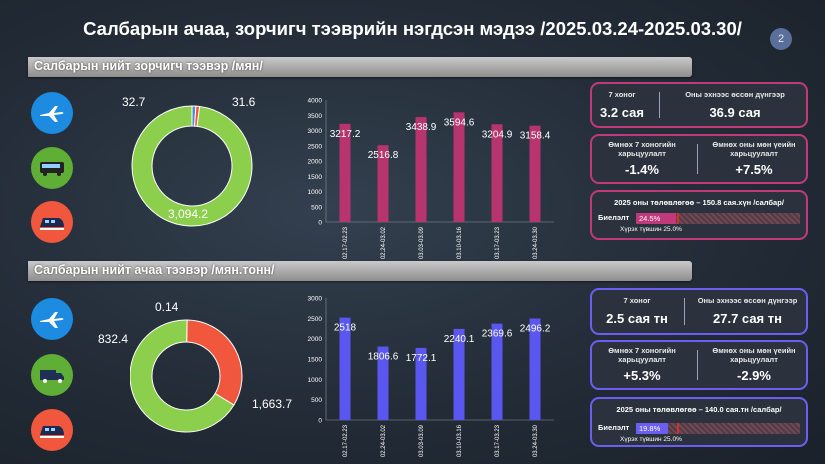  What do you see at coordinates (148, 66) in the screenshot?
I see `passenger-section-title: Салбарын нийт зорчигч тээвэр /мян/` at bounding box center [148, 66].